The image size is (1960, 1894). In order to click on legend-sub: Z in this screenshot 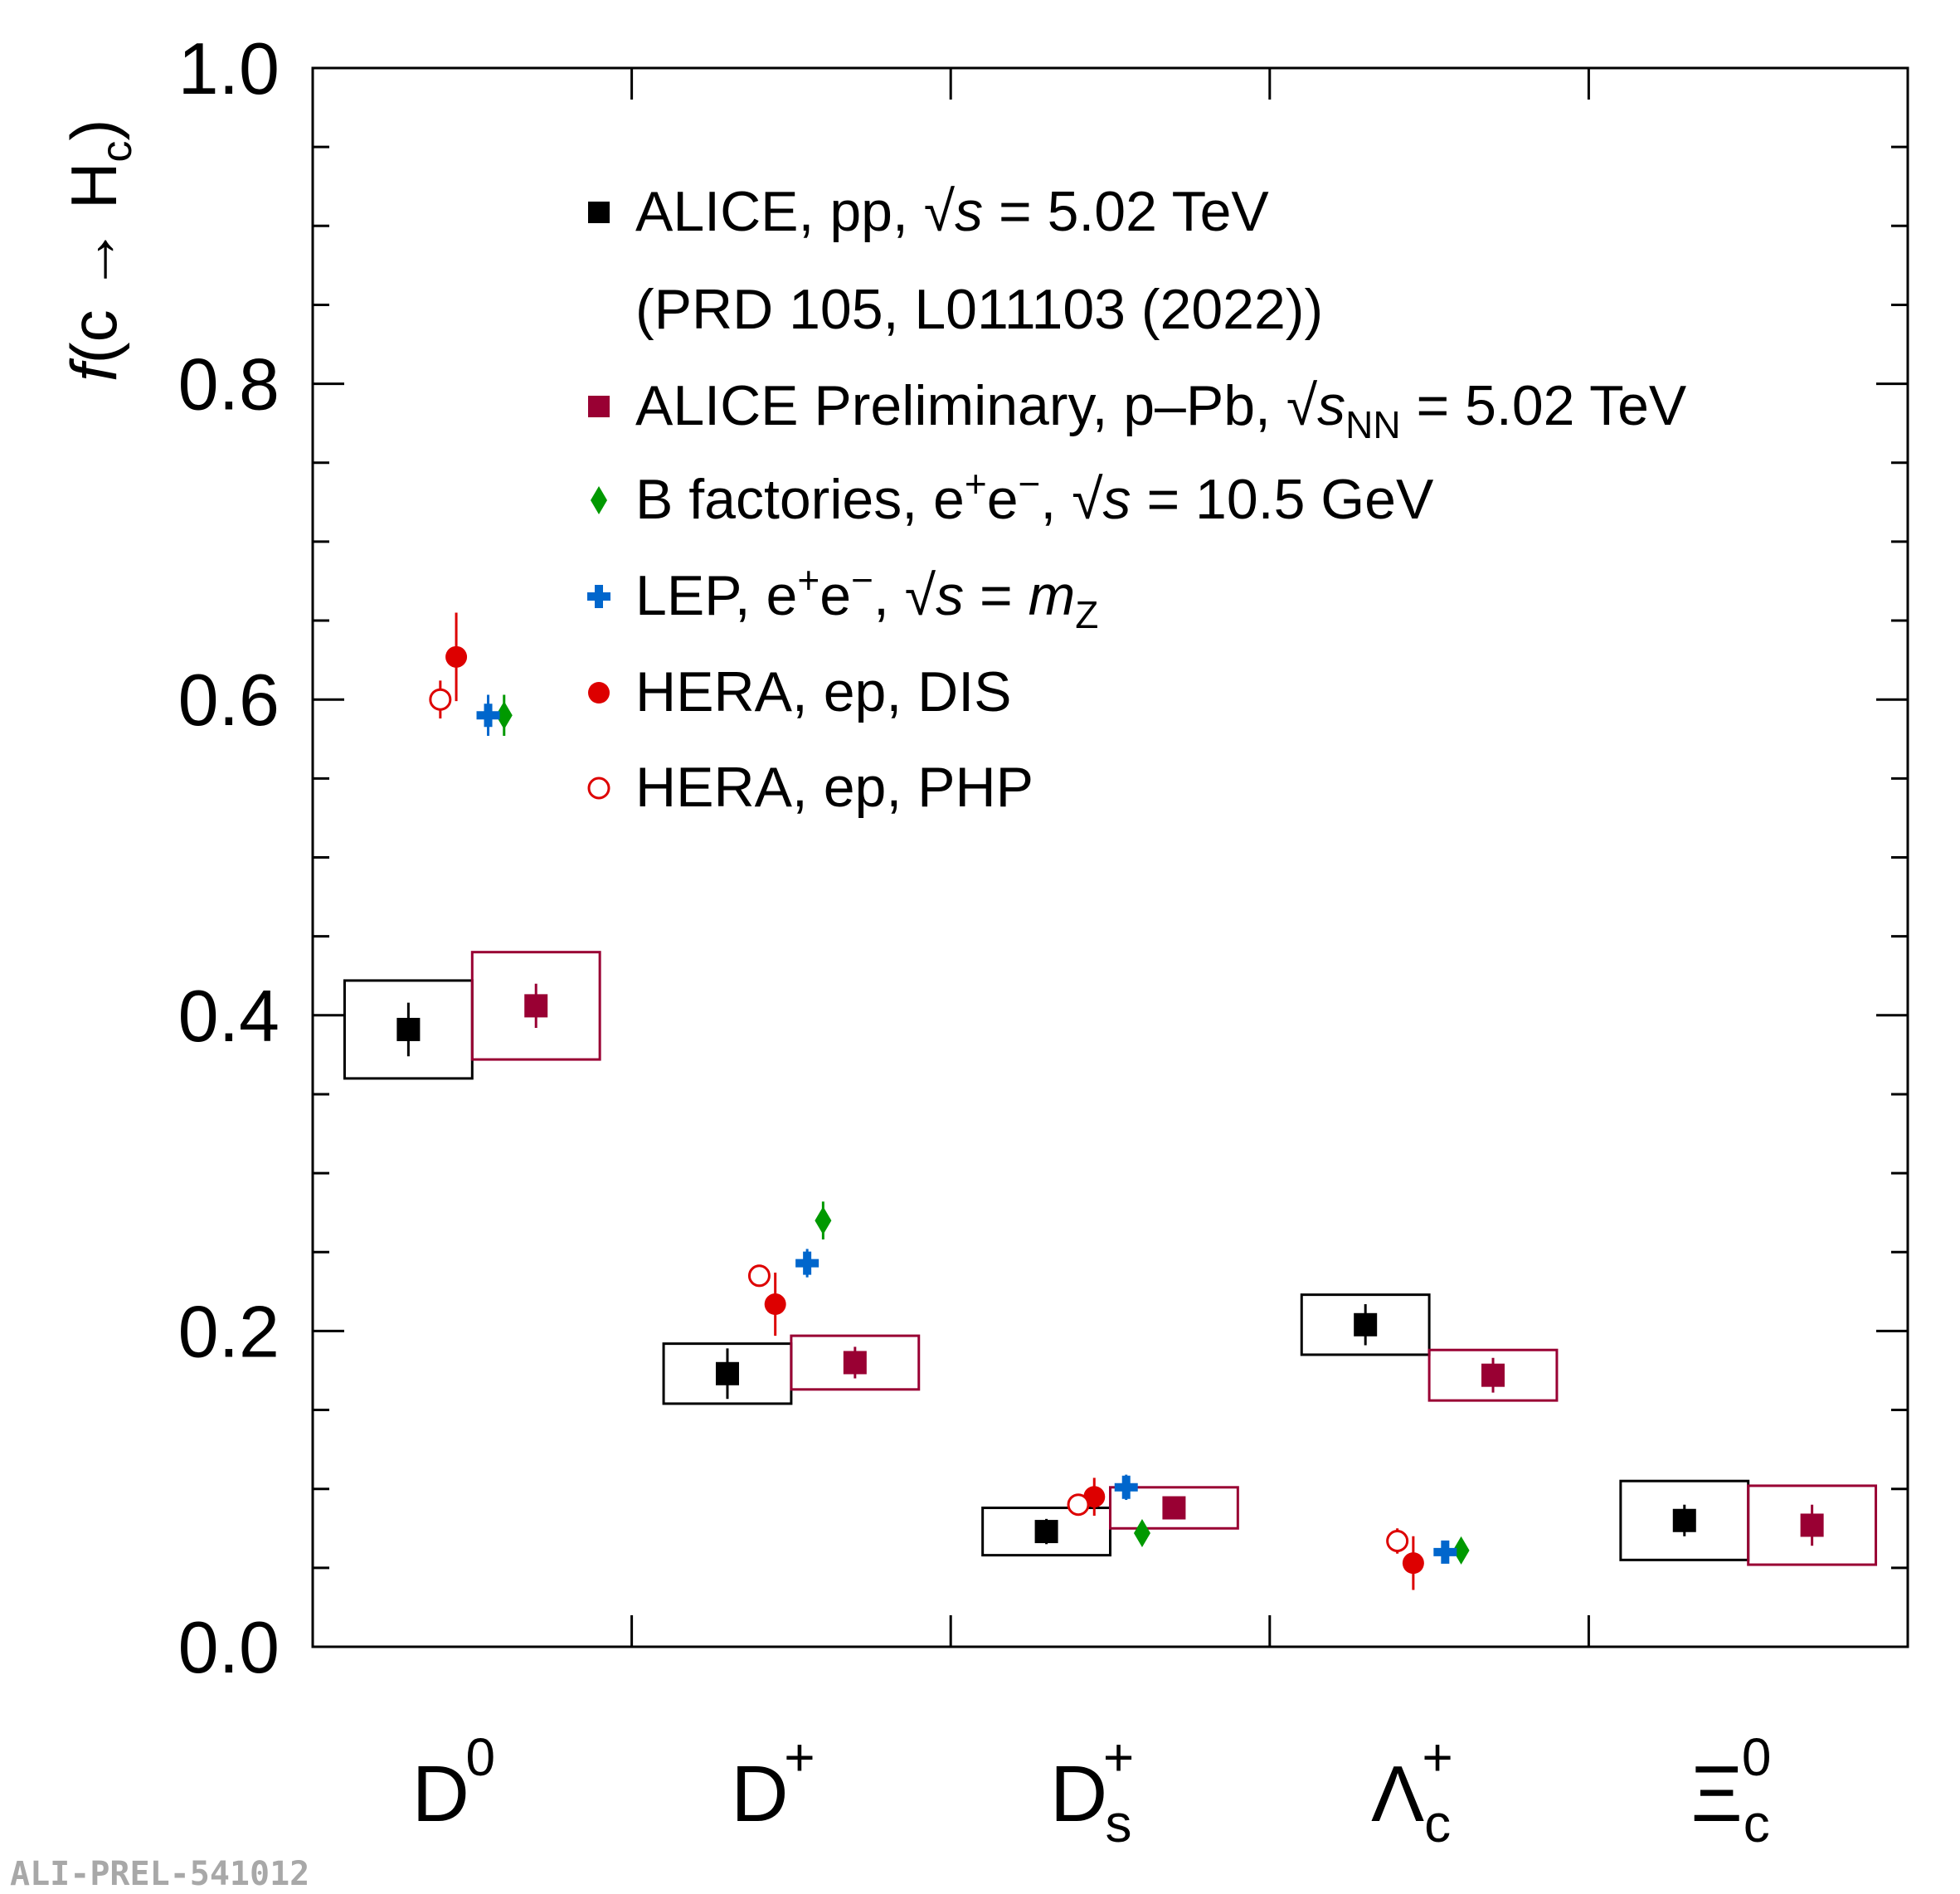, I will do `click(1086, 614)`.